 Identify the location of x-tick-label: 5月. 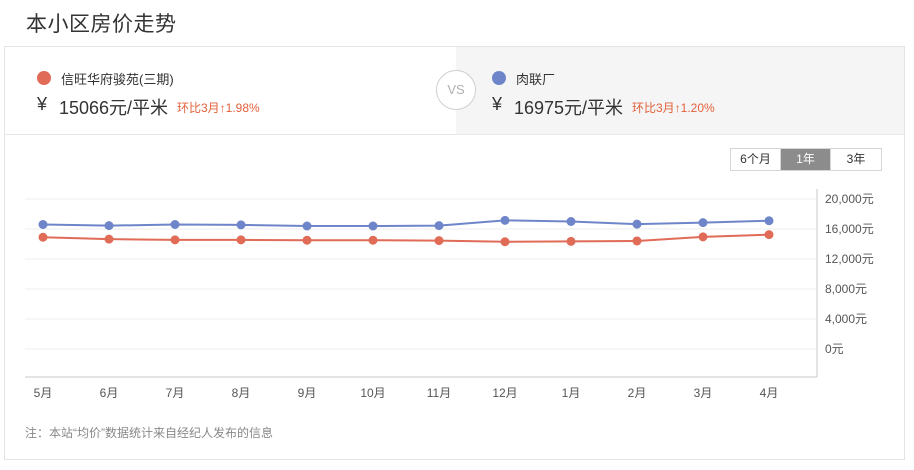
(43, 393).